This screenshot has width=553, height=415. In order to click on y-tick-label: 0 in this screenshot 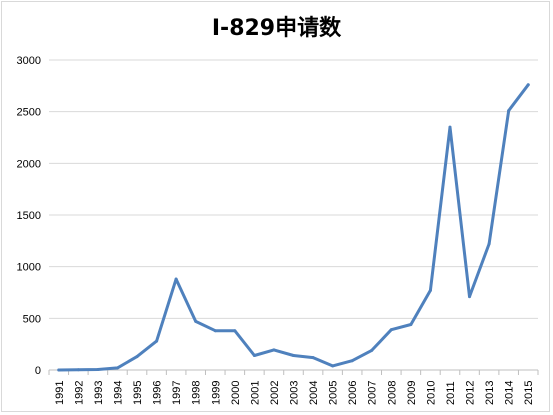, I will do `click(38, 371)`.